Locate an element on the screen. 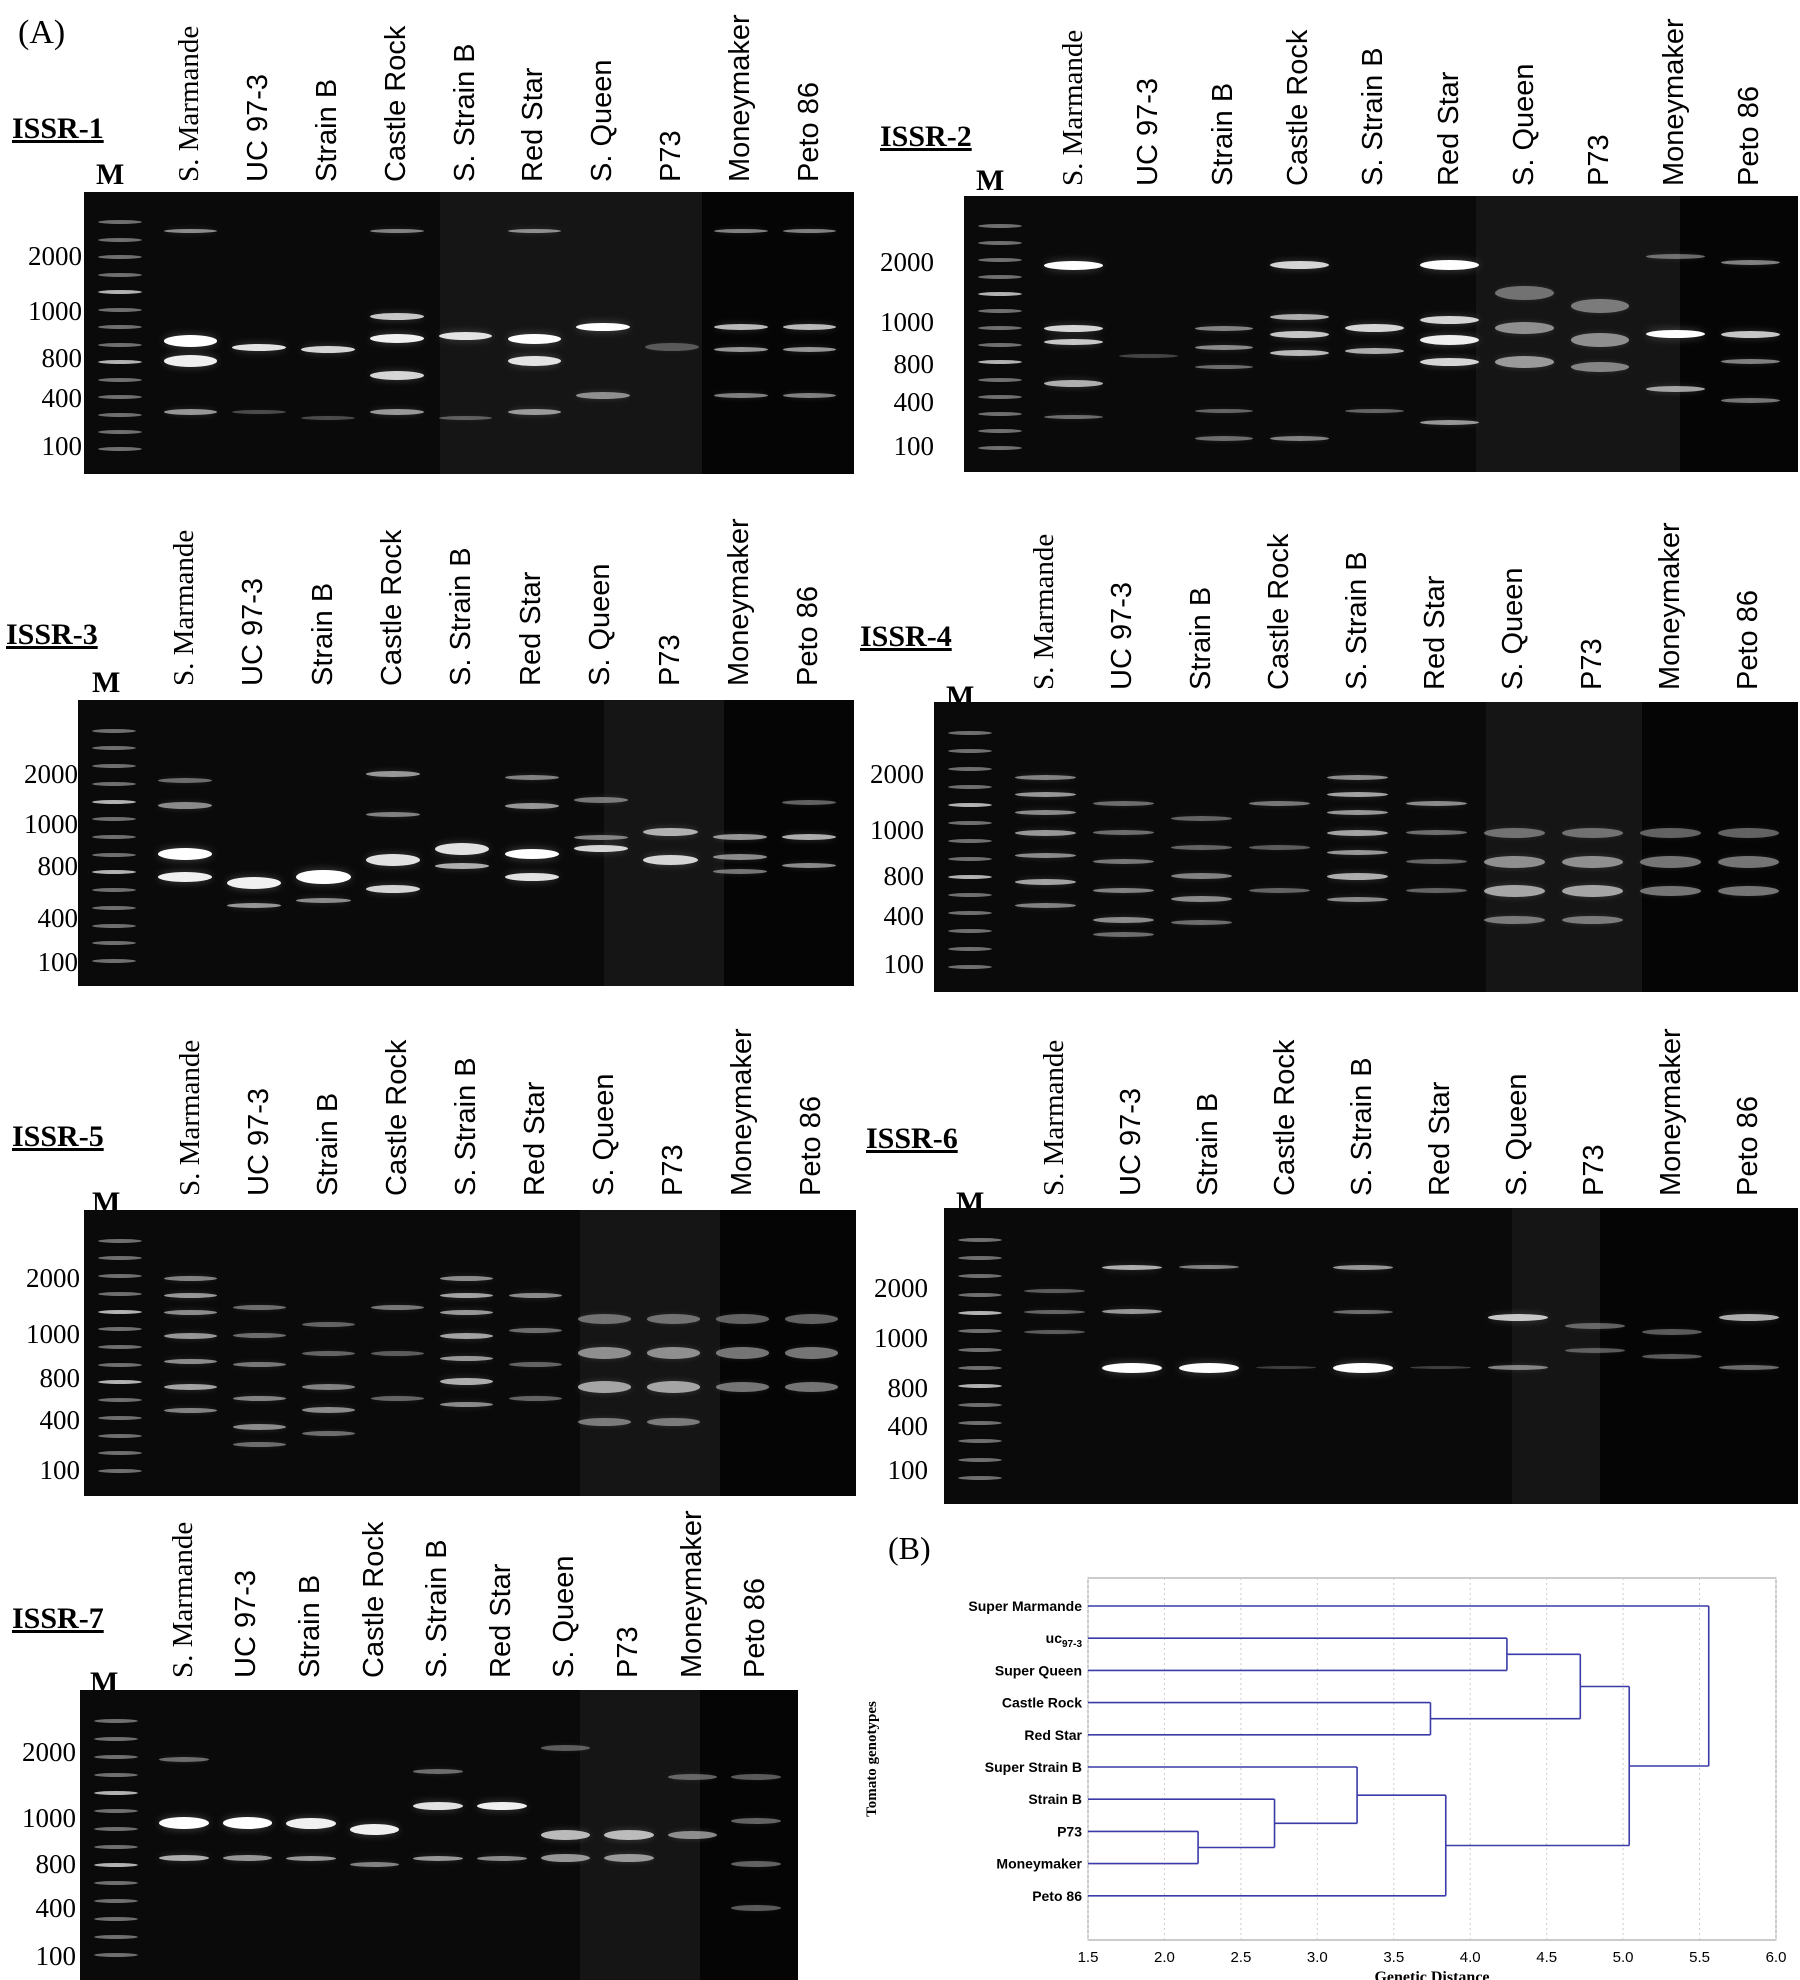 The width and height of the screenshot is (1800, 1980). lane-label: Strain B is located at coordinates (1223, 134).